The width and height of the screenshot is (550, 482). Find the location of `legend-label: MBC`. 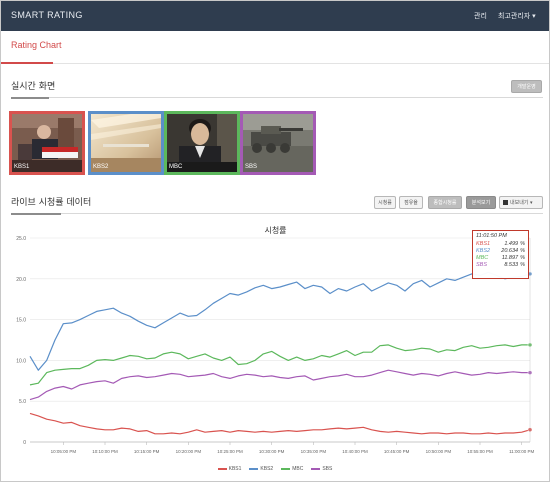

legend-label: MBC is located at coordinates (298, 469).